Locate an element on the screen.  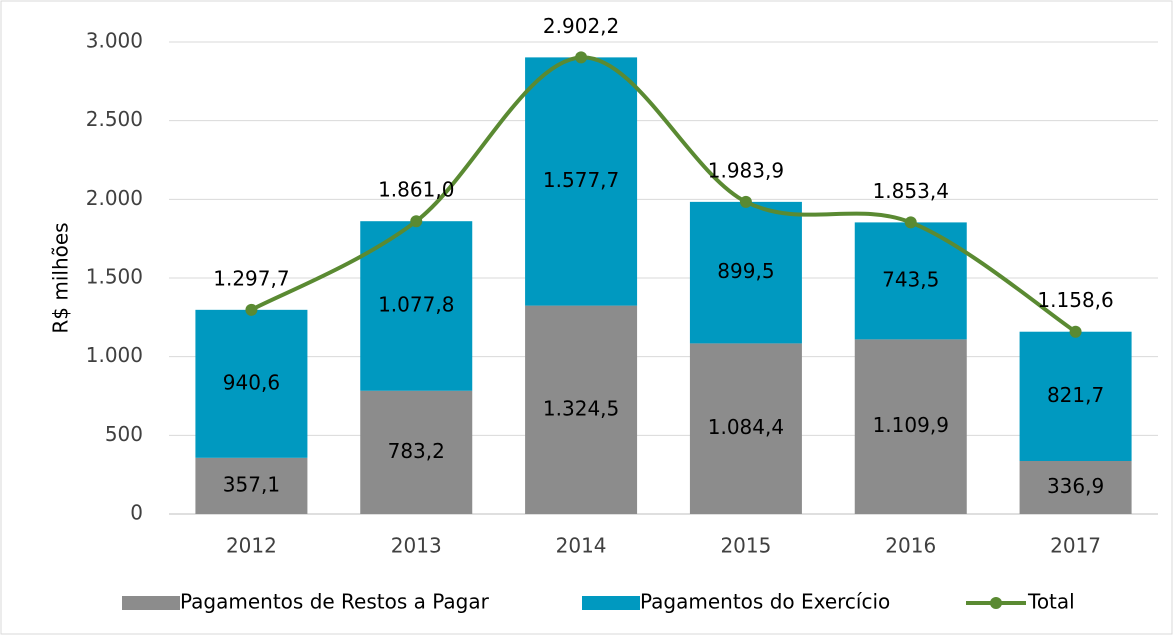
x-tick-label: 2013 is located at coordinates (416, 546).